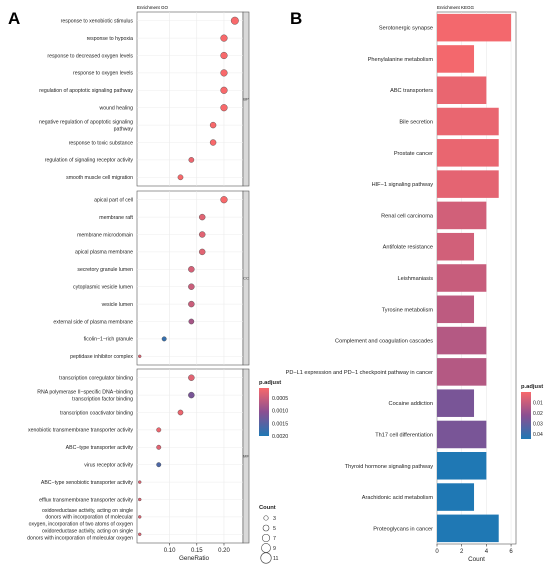 The height and width of the screenshot is (565, 550). What do you see at coordinates (403, 185) in the screenshot?
I see `category-label: HIF−1 signaling pathway` at bounding box center [403, 185].